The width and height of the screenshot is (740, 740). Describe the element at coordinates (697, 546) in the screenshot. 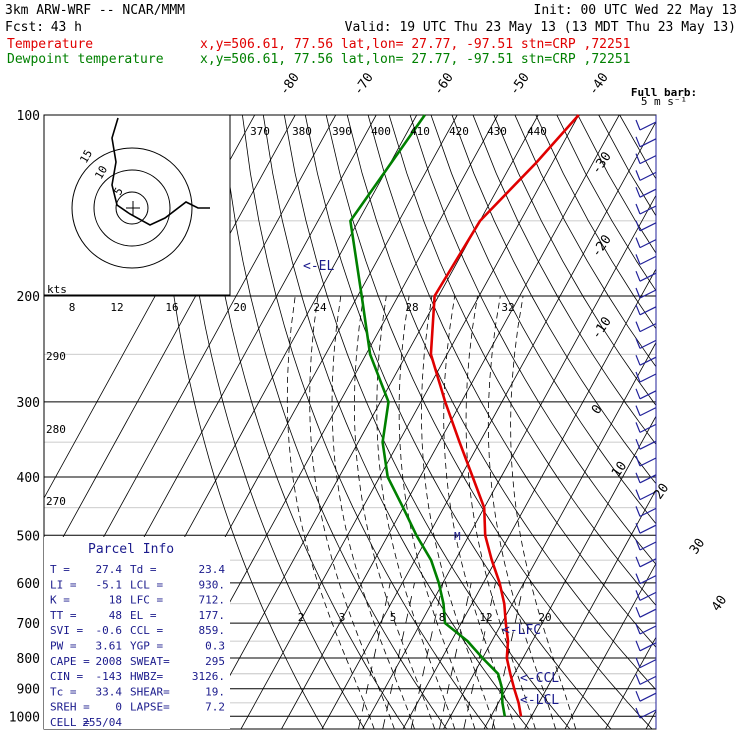

I see `isotherm-label: 30` at that location.